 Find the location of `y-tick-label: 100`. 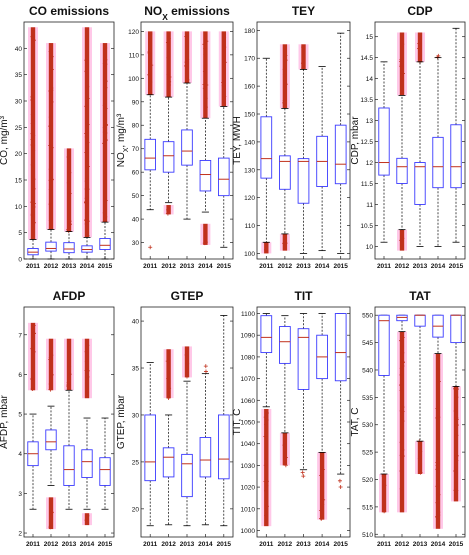

y-tick-label: 100 is located at coordinates (249, 254).